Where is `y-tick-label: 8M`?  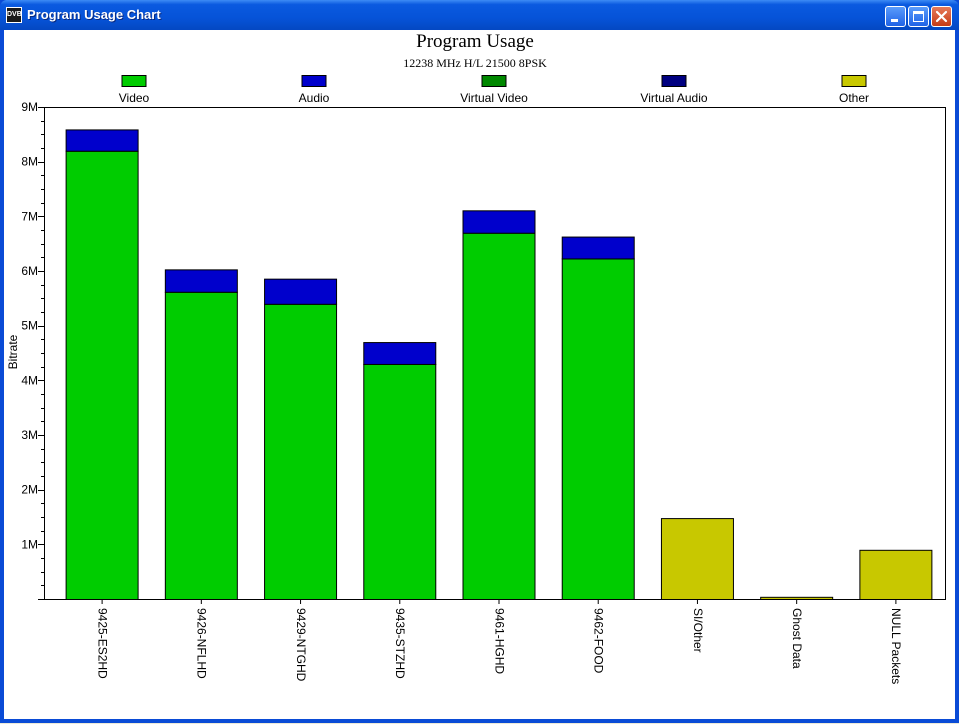
y-tick-label: 8M is located at coordinates (29, 162).